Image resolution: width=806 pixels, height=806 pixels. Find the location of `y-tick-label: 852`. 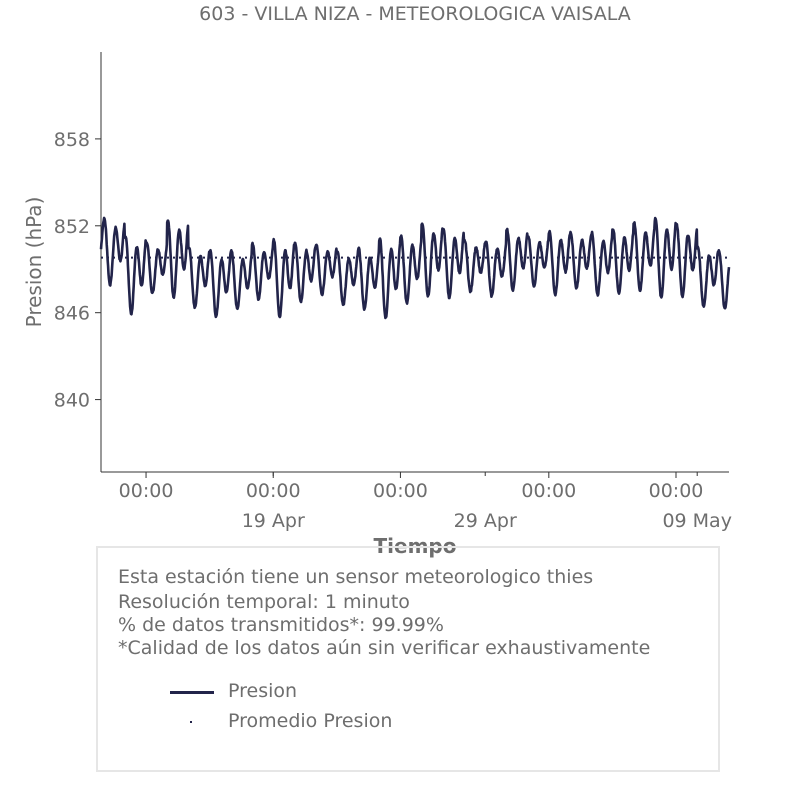

y-tick-label: 852 is located at coordinates (72, 227).